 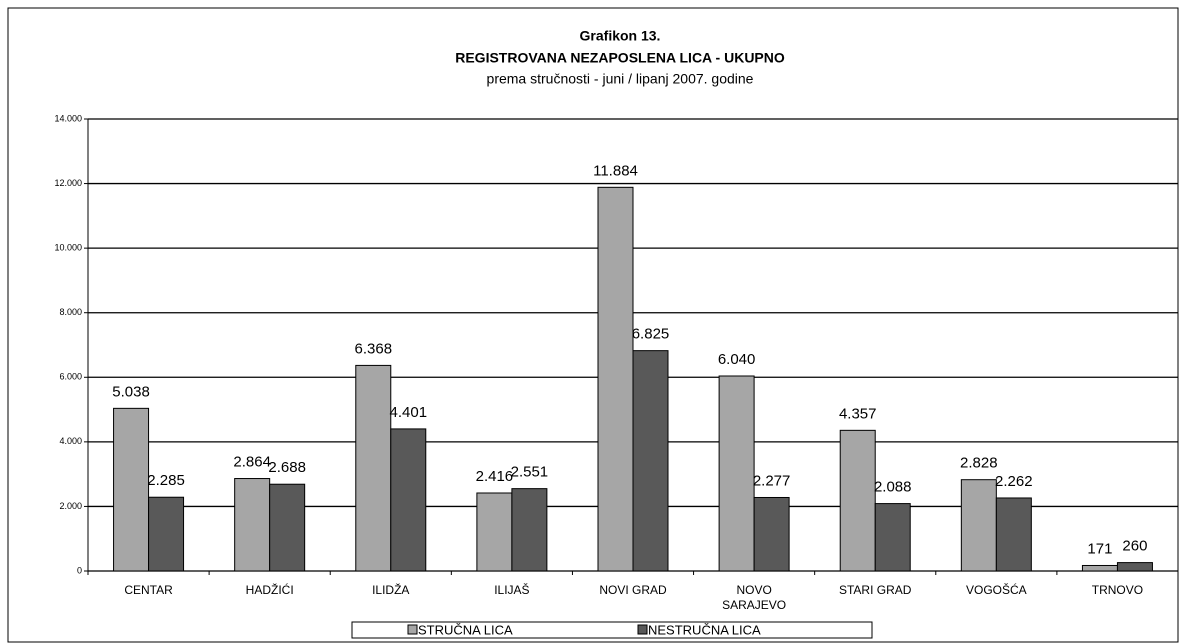 What do you see at coordinates (252, 462) in the screenshot?
I see `data-label: 2.864` at bounding box center [252, 462].